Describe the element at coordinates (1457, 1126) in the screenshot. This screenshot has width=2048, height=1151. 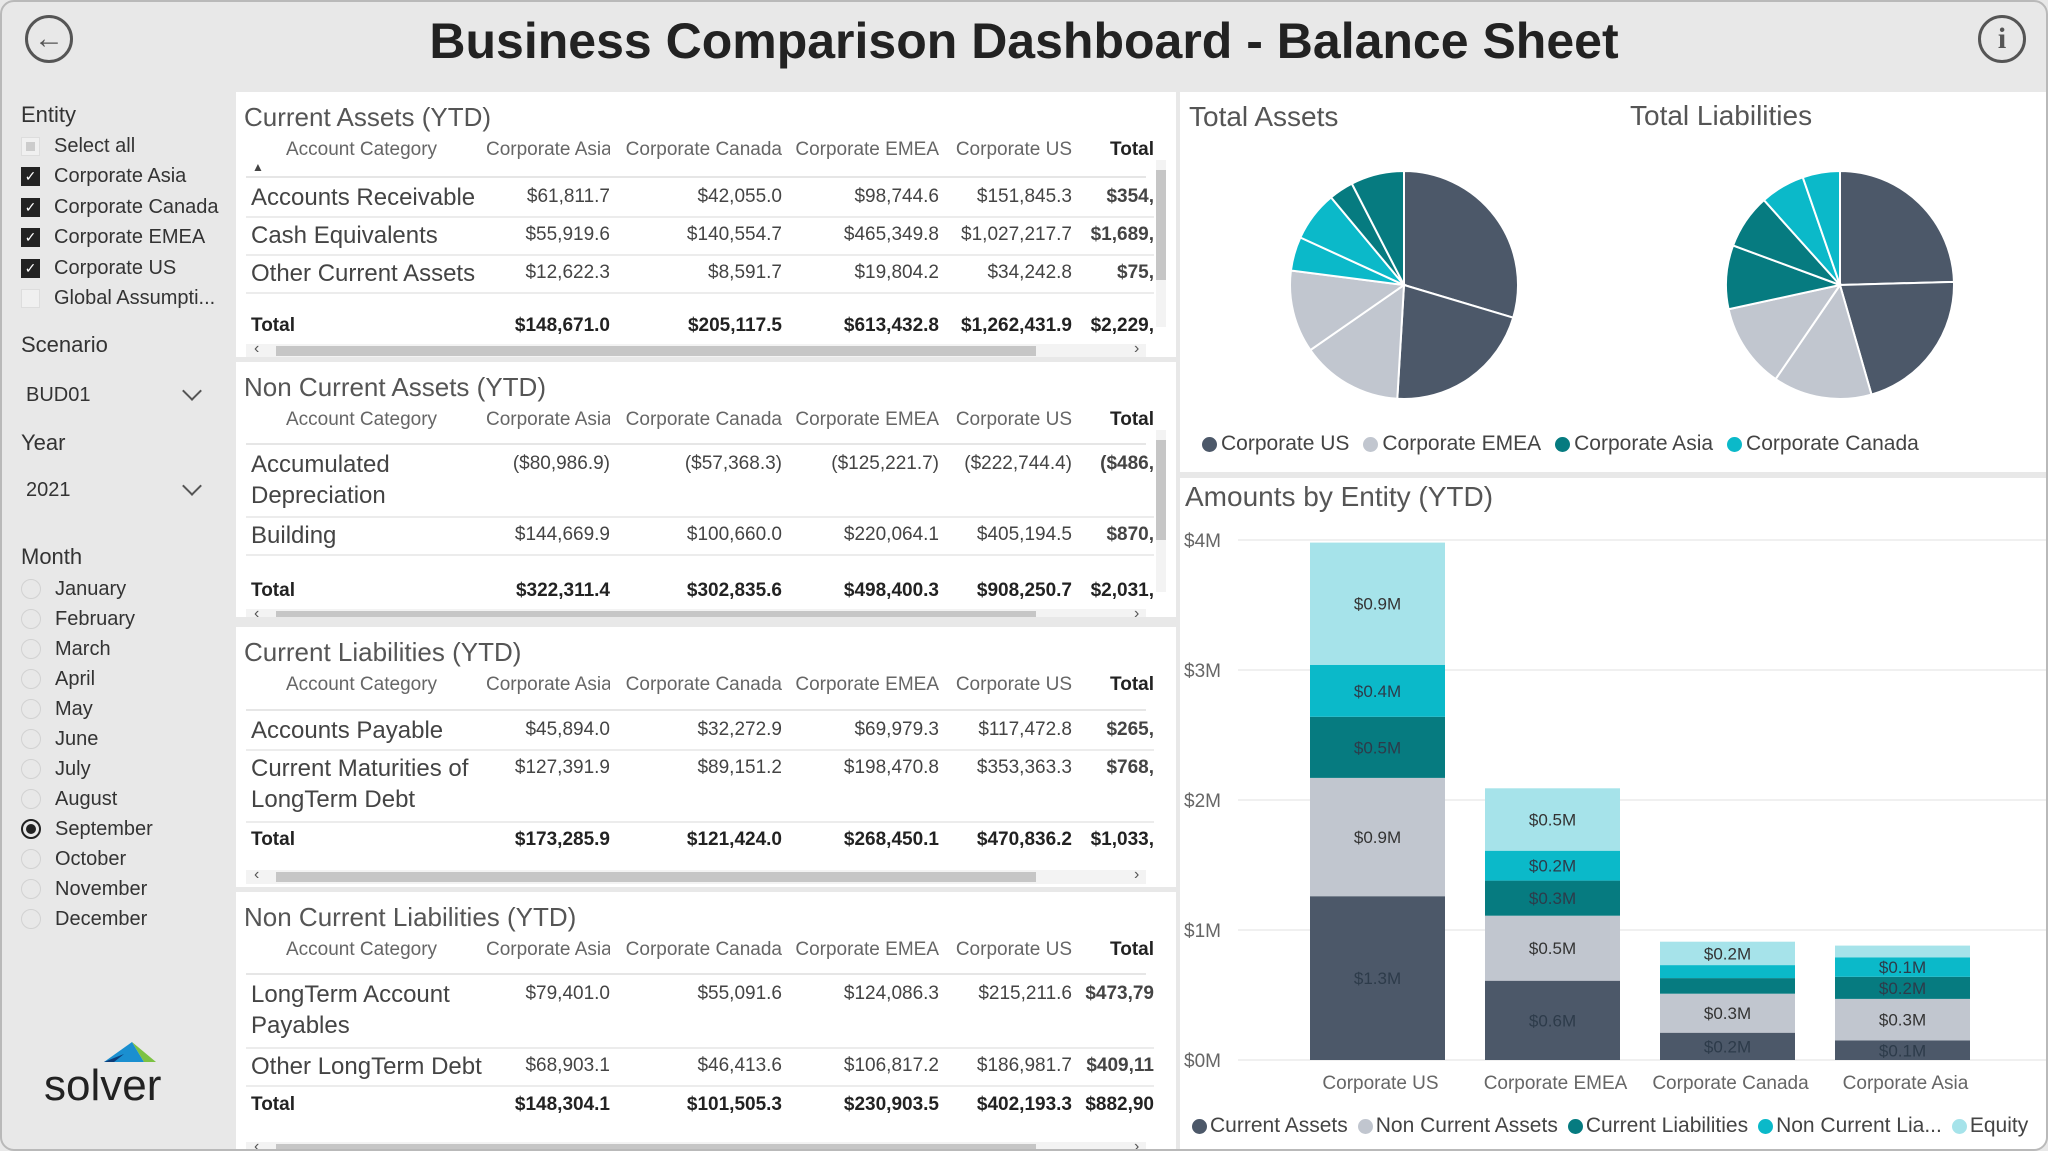
I see `legend-item: Non Current Assets` at that location.